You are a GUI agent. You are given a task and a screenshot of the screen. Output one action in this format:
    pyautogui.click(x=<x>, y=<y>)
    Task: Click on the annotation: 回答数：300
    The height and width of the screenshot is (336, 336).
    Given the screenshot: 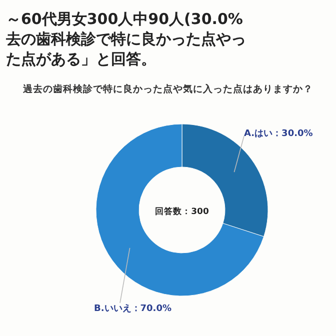 What is the action you would take?
    pyautogui.click(x=182, y=212)
    